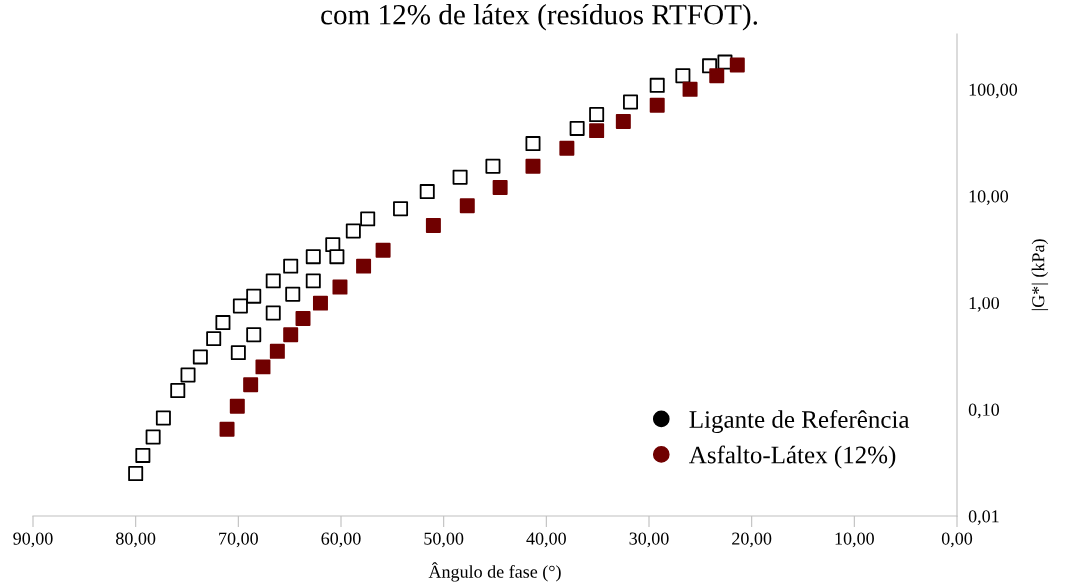 The image size is (1079, 584). Describe the element at coordinates (957, 540) in the screenshot. I see `x-tick-label: 0,00` at that location.